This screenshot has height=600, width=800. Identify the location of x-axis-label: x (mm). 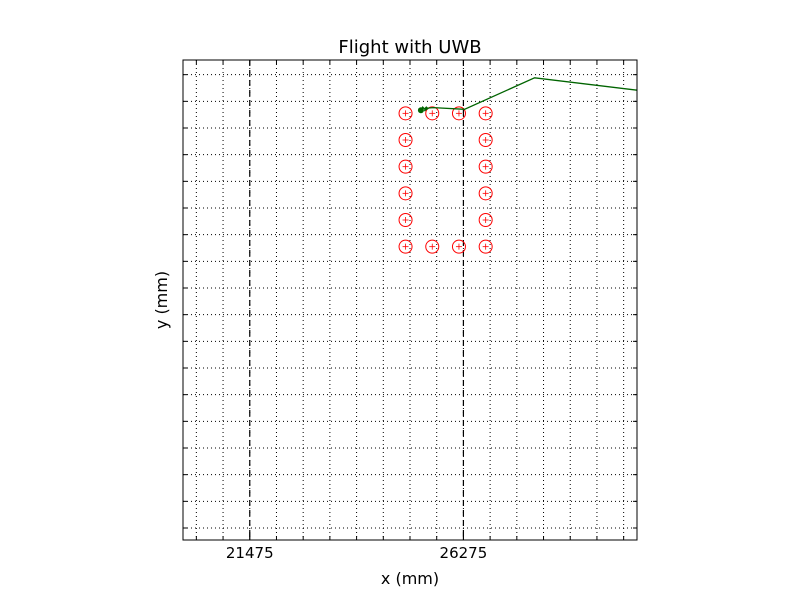
(410, 578).